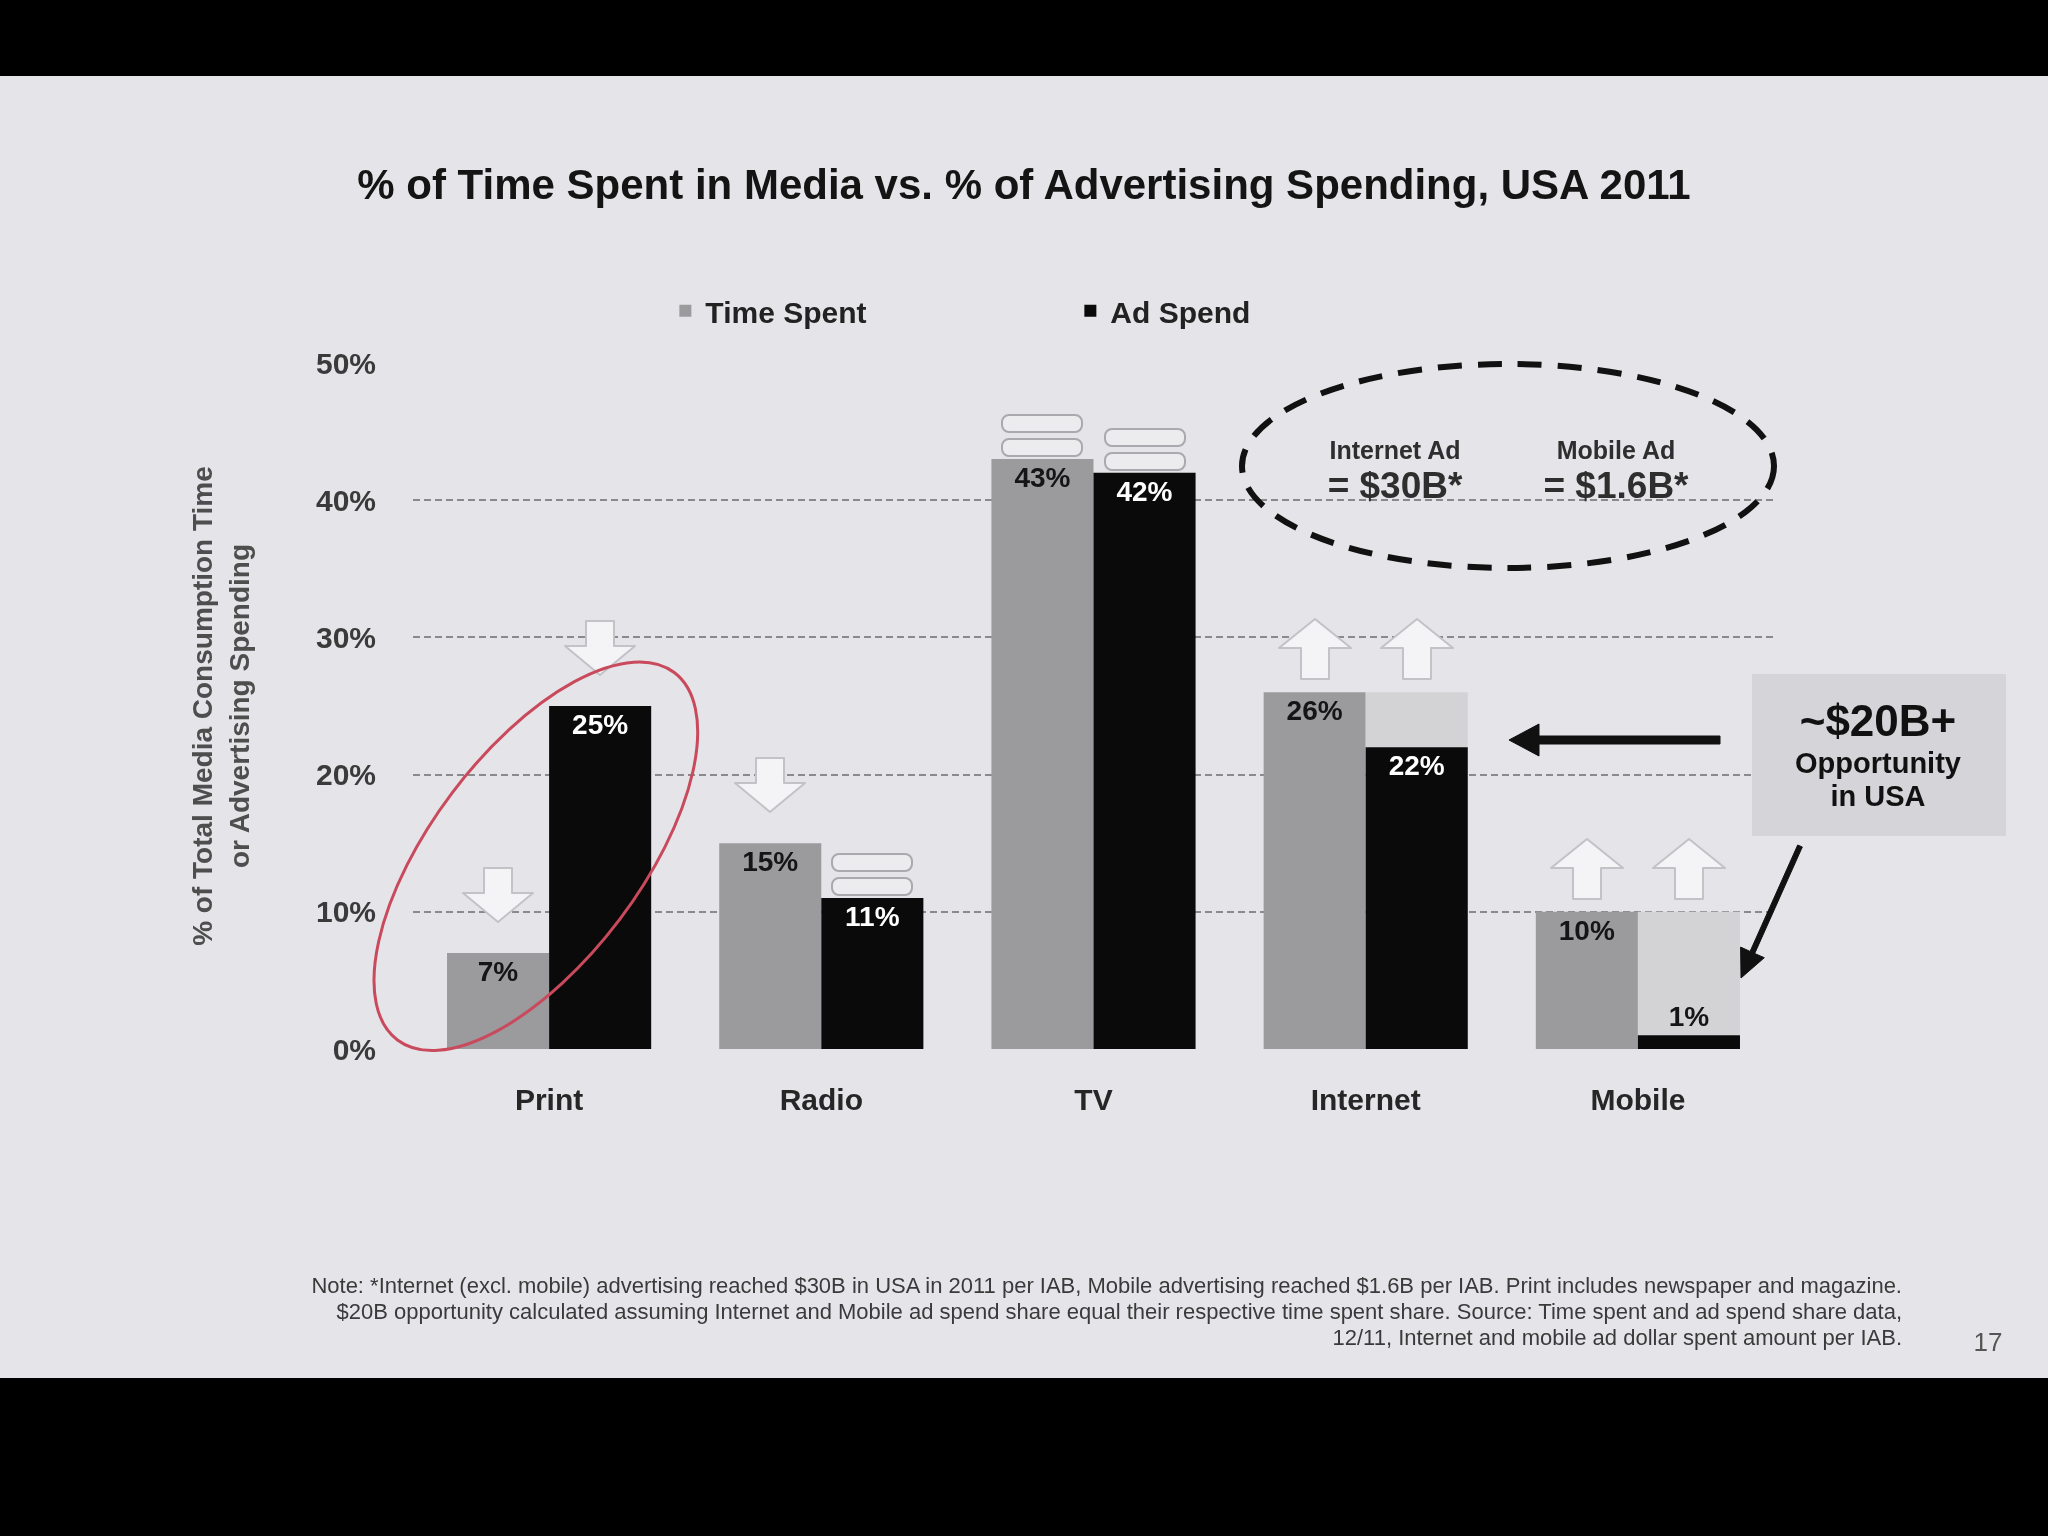 This screenshot has height=1536, width=2048. What do you see at coordinates (600, 724) in the screenshot?
I see `data-label: 25%` at bounding box center [600, 724].